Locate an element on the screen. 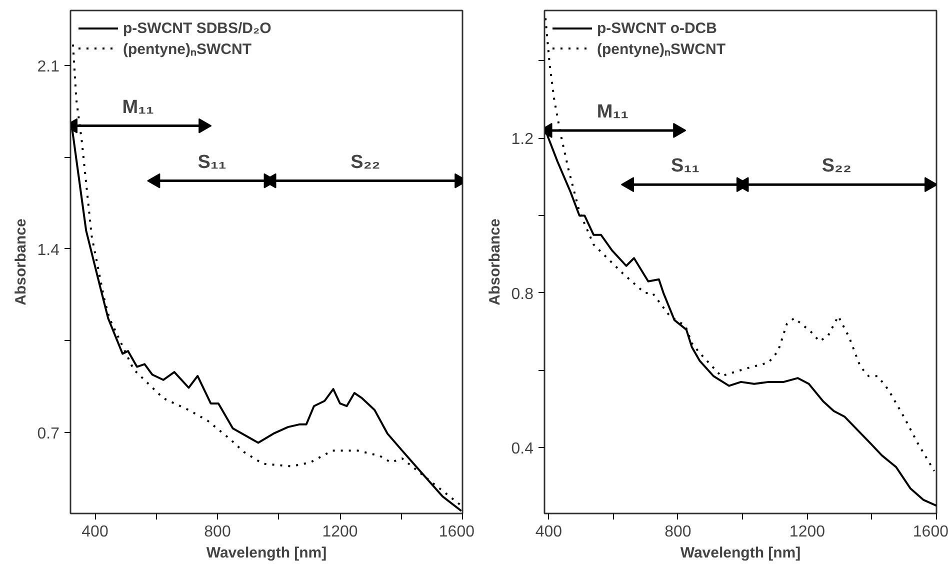  y-tick-label: 2.1 is located at coordinates (48, 67).